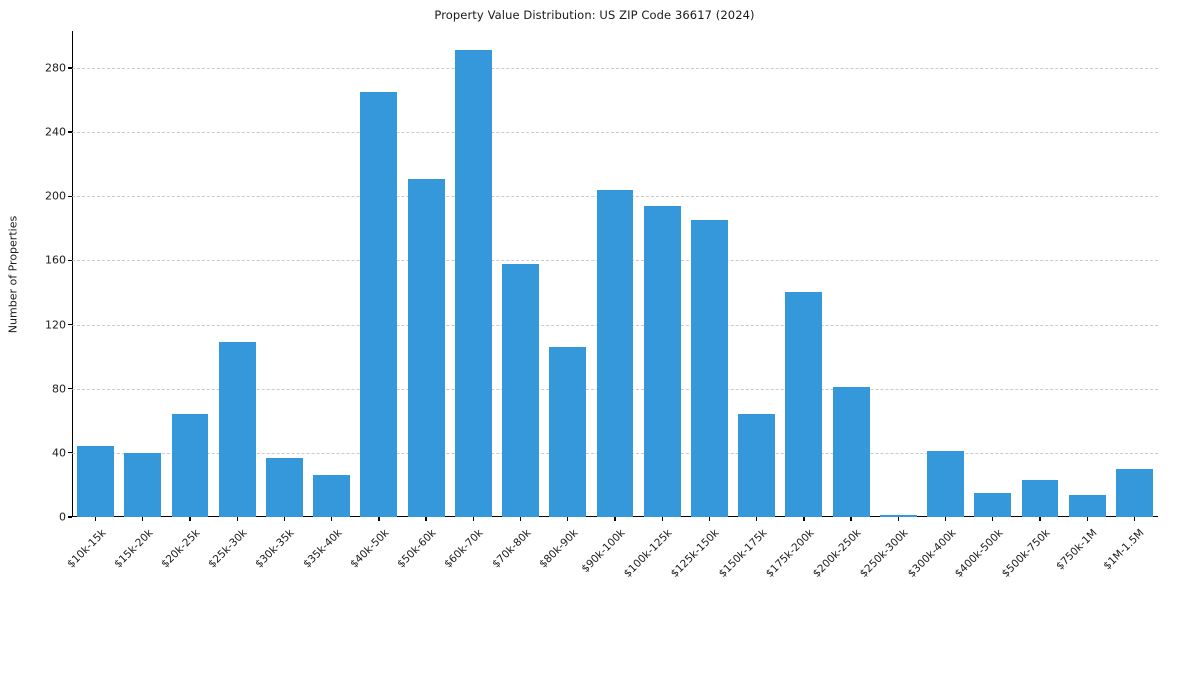 This screenshot has height=677, width=1189. Describe the element at coordinates (464, 549) in the screenshot. I see `x-tick-label-text: $60k-70k` at that location.